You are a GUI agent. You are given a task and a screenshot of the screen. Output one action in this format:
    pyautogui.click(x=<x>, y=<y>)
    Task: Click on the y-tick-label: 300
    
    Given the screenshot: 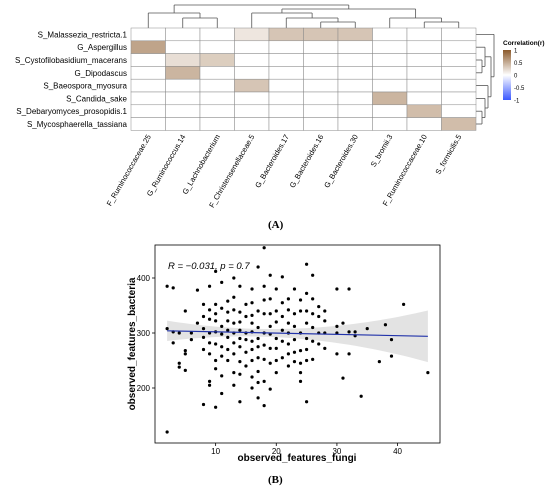 What is the action you would take?
    pyautogui.click(x=144, y=333)
    